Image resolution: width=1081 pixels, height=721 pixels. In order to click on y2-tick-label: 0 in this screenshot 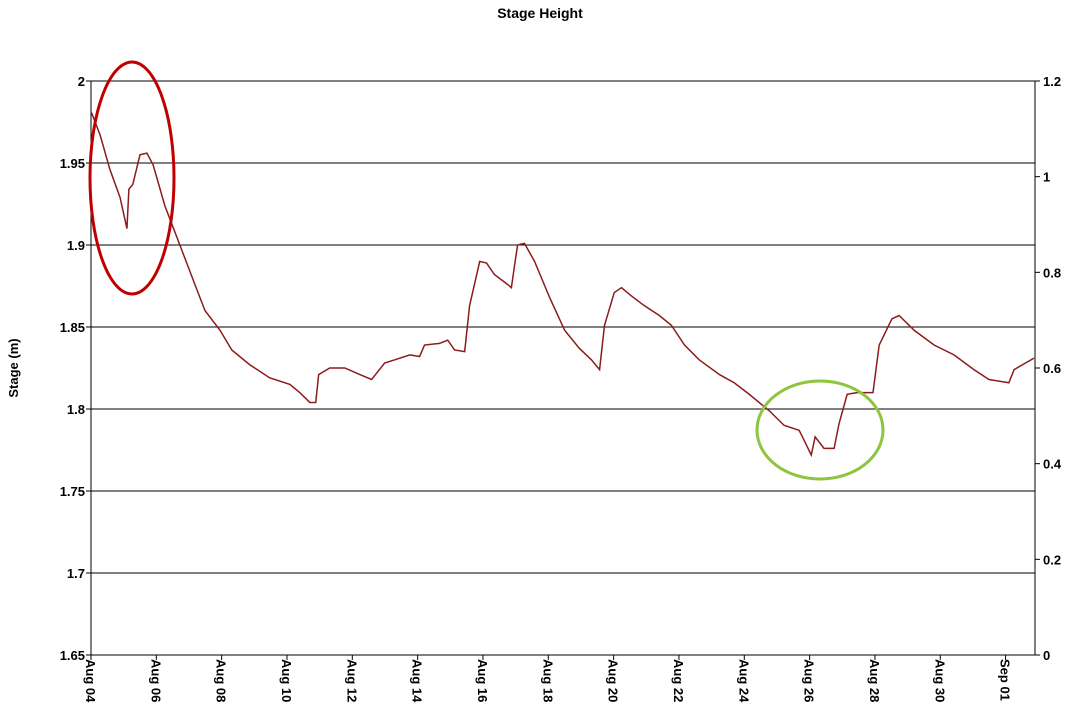, I will do `click(1046, 655)`.